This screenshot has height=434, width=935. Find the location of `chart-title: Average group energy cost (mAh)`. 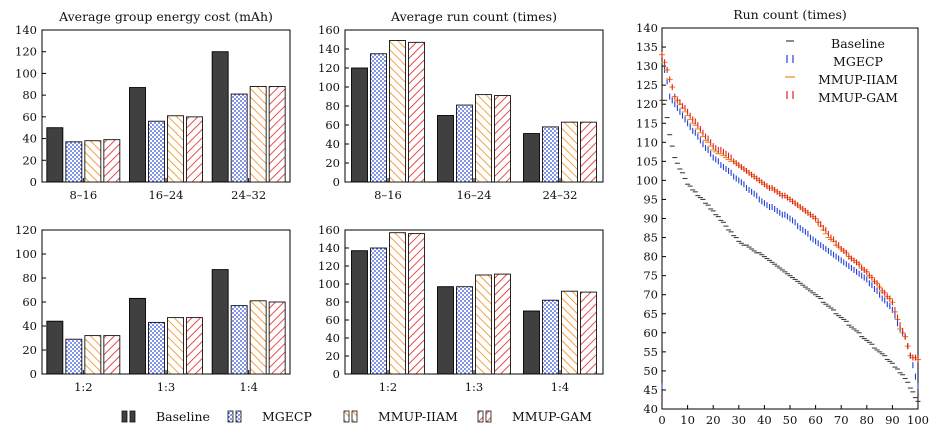

chart-title: Average group energy cost (mAh) is located at coordinates (165, 16).